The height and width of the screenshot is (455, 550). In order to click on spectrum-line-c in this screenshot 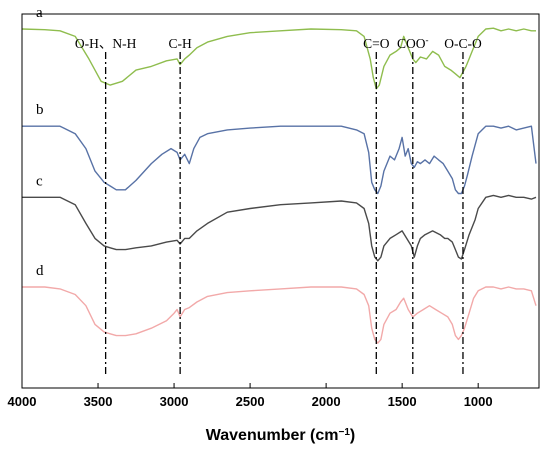, I will do `click(279, 228)`.